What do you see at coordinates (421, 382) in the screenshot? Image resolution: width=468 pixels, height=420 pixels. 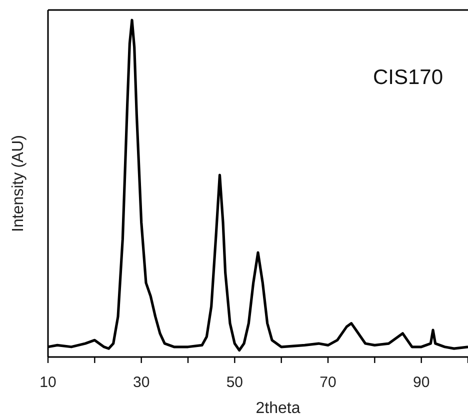 I see `x-tick-label: 90` at bounding box center [421, 382].